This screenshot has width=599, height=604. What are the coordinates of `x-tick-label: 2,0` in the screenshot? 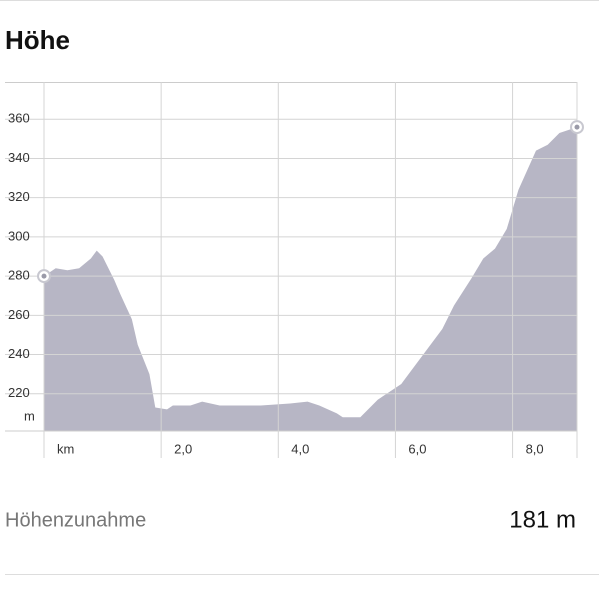 It's located at (183, 448).